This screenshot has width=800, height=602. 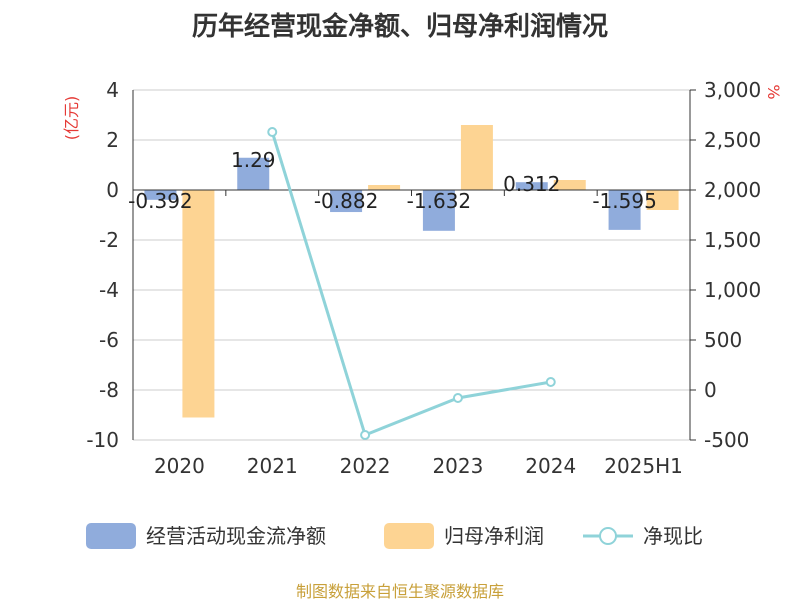 What do you see at coordinates (109, 240) in the screenshot?
I see `y-left-tick-label: -2` at bounding box center [109, 240].